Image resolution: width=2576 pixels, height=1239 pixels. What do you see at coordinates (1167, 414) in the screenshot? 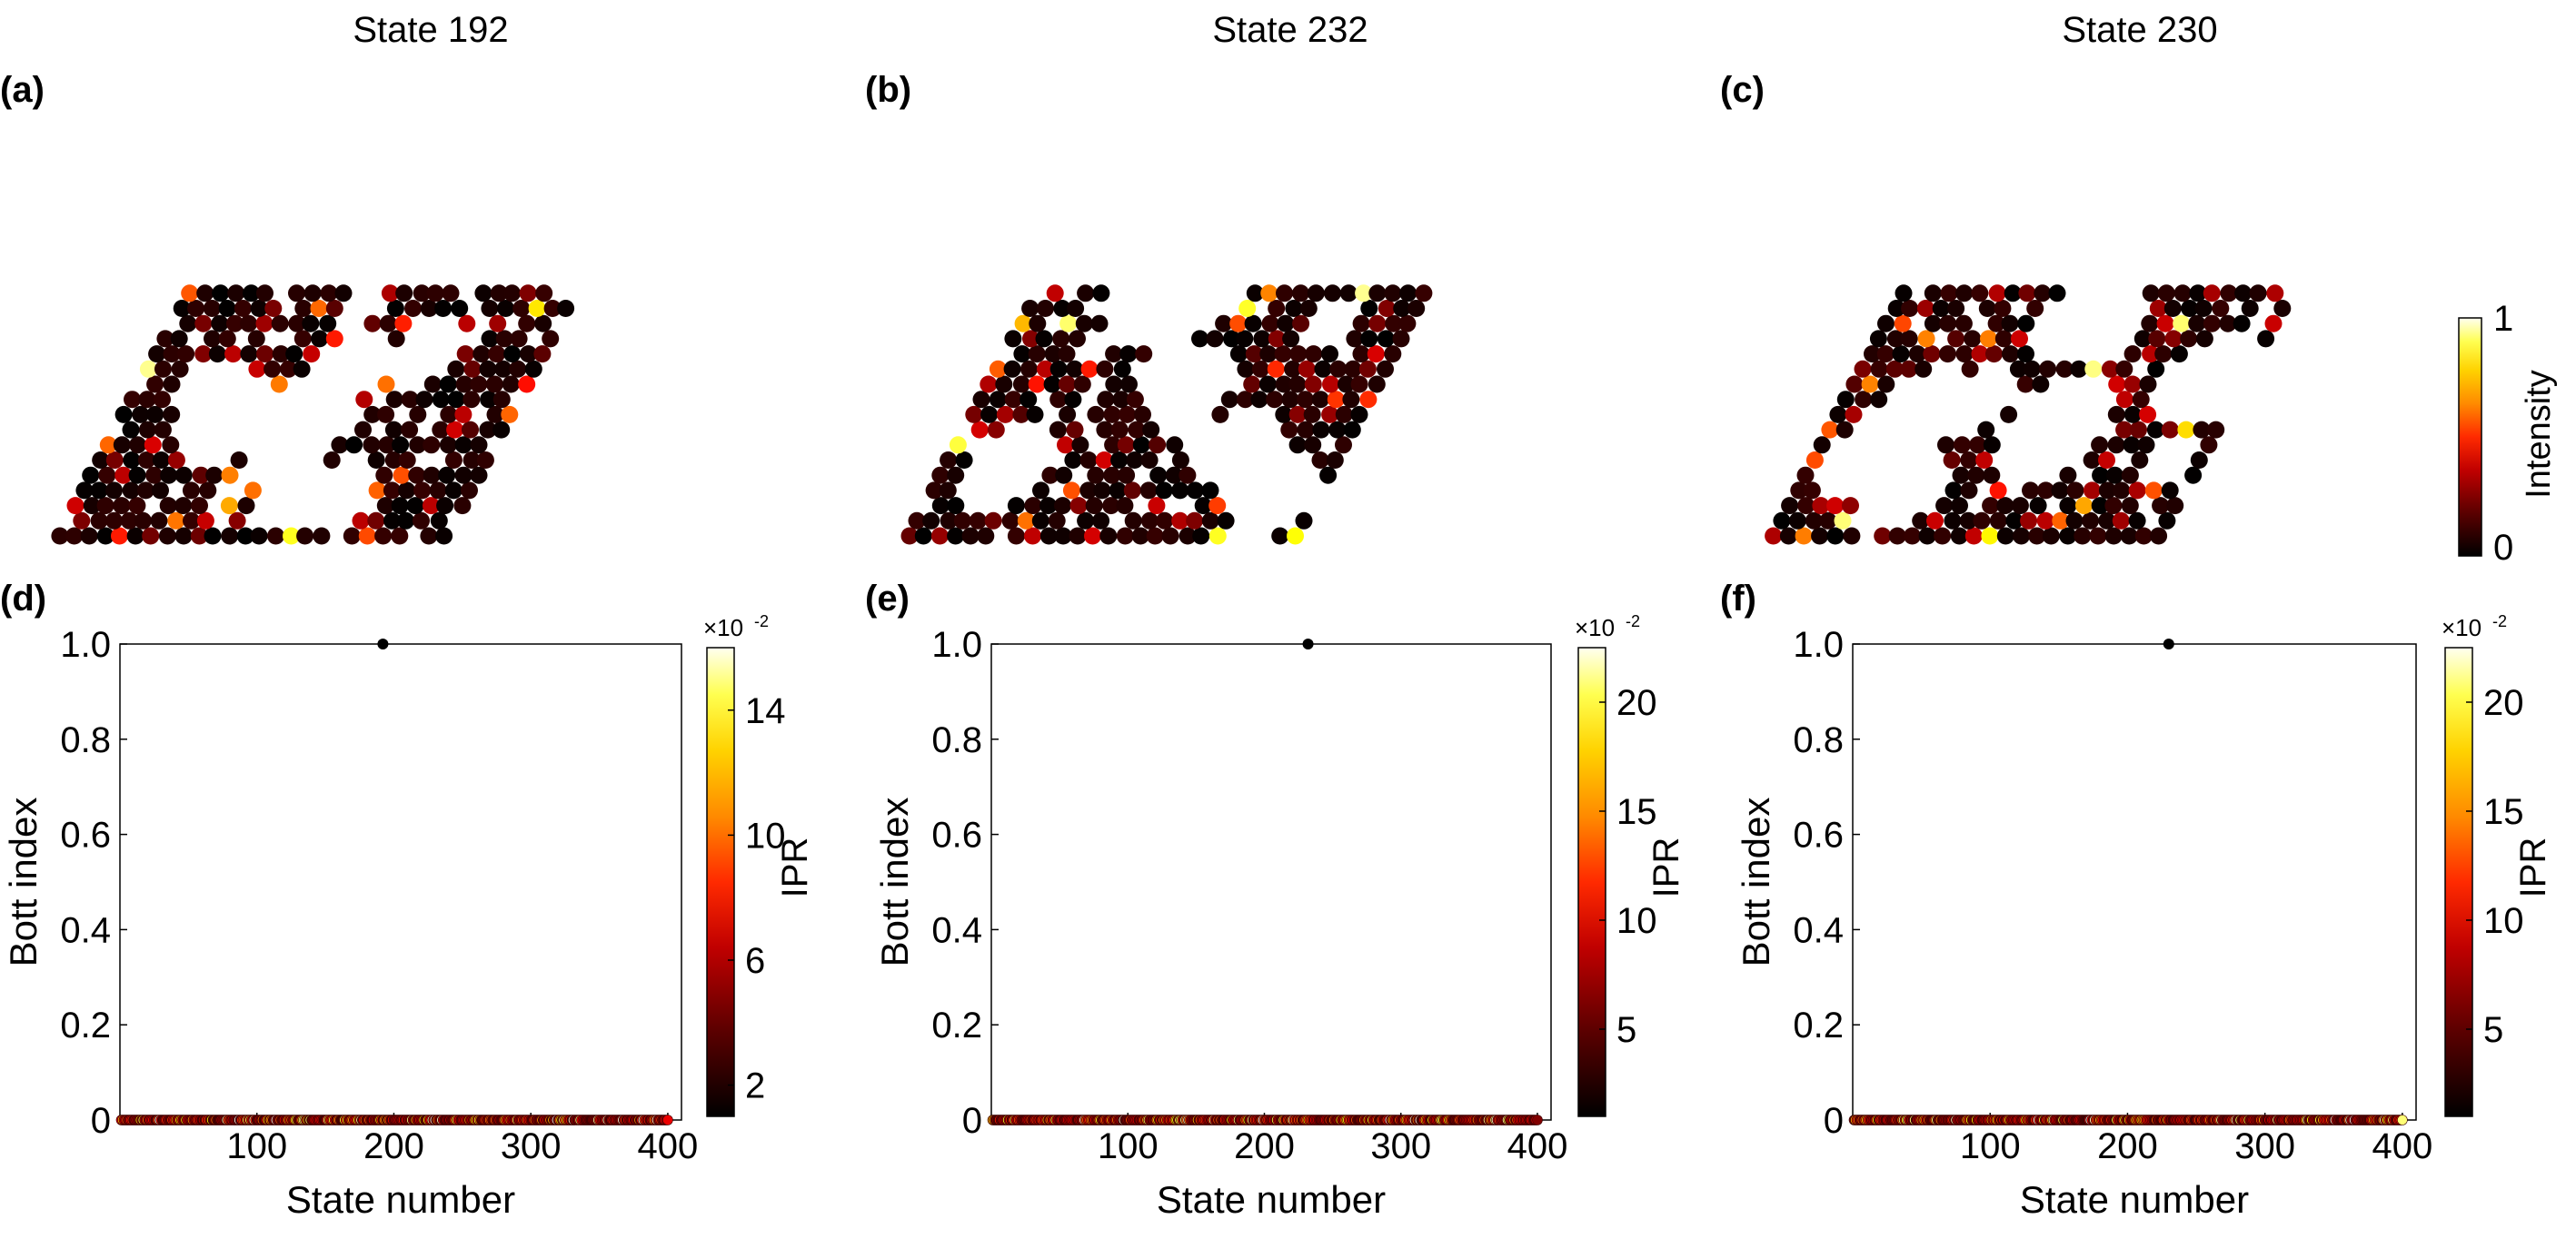
I see `lattice-b` at bounding box center [1167, 414].